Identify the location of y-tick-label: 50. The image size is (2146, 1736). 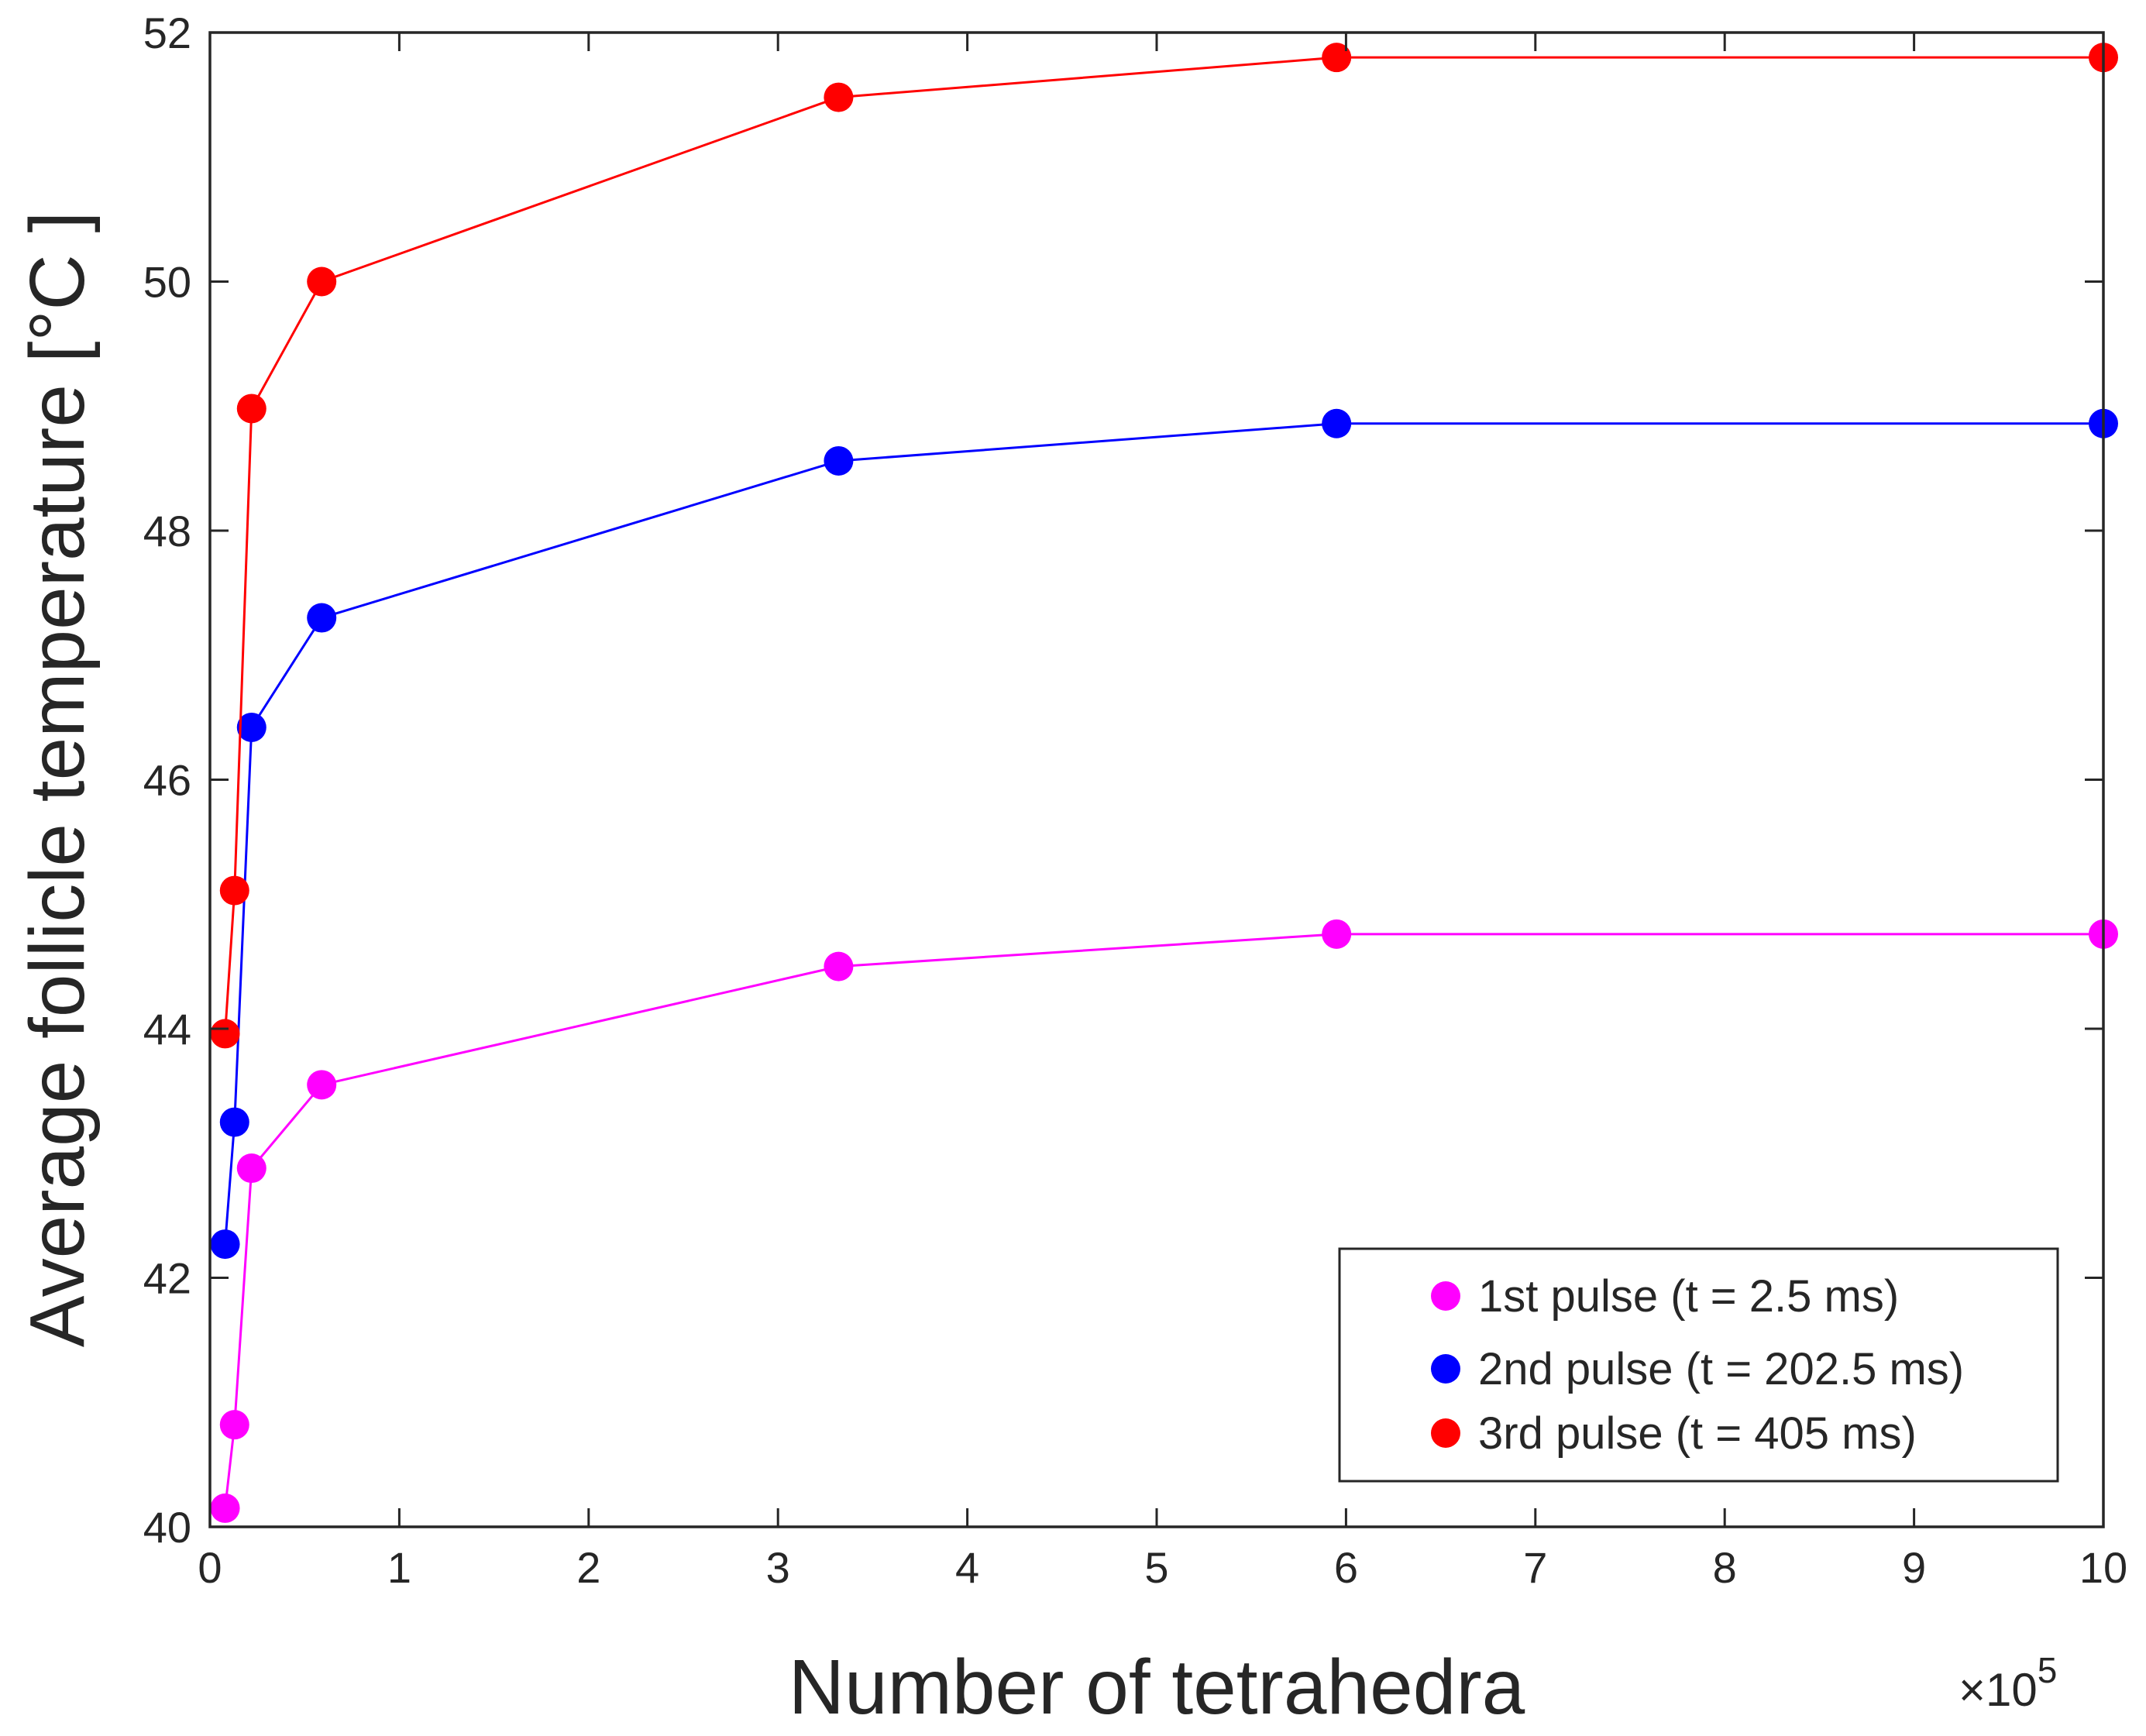
(167, 282).